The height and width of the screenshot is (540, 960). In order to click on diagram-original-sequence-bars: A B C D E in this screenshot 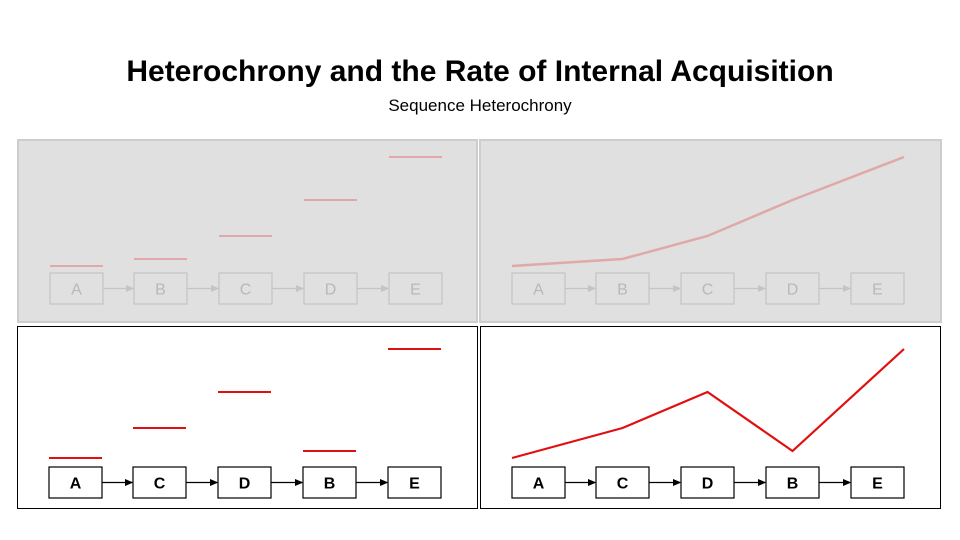, I will do `click(246, 230)`.